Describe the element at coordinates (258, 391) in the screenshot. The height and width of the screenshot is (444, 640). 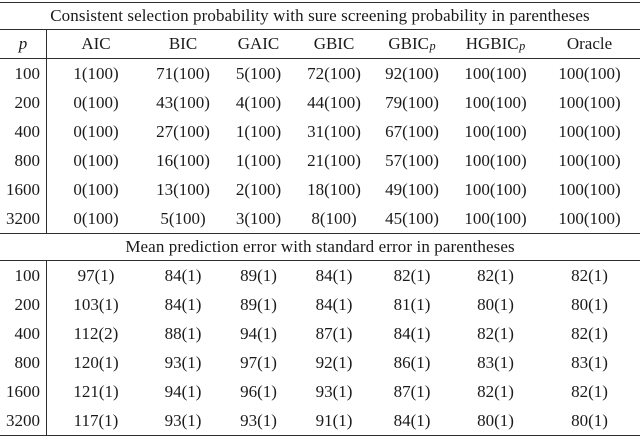
I see `table-cell: 96(1)` at that location.